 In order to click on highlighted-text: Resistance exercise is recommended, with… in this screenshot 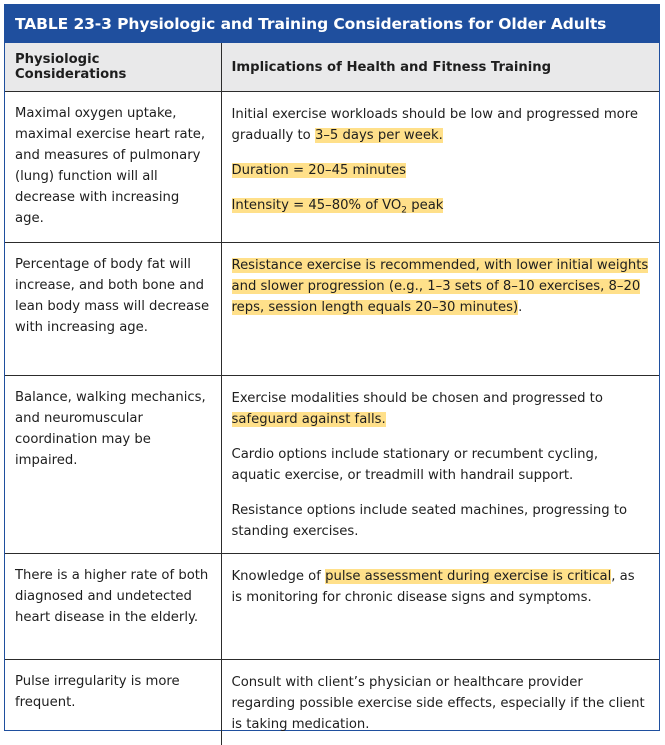, I will do `click(440, 286)`.